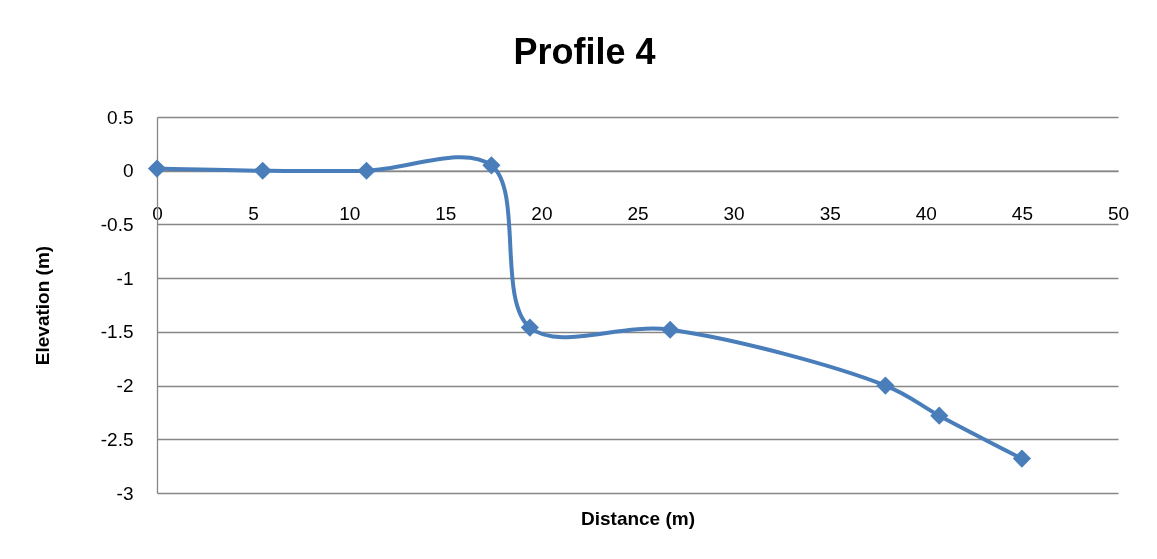 This screenshot has width=1157, height=559. What do you see at coordinates (1118, 214) in the screenshot?
I see `x-tick-label: 50` at bounding box center [1118, 214].